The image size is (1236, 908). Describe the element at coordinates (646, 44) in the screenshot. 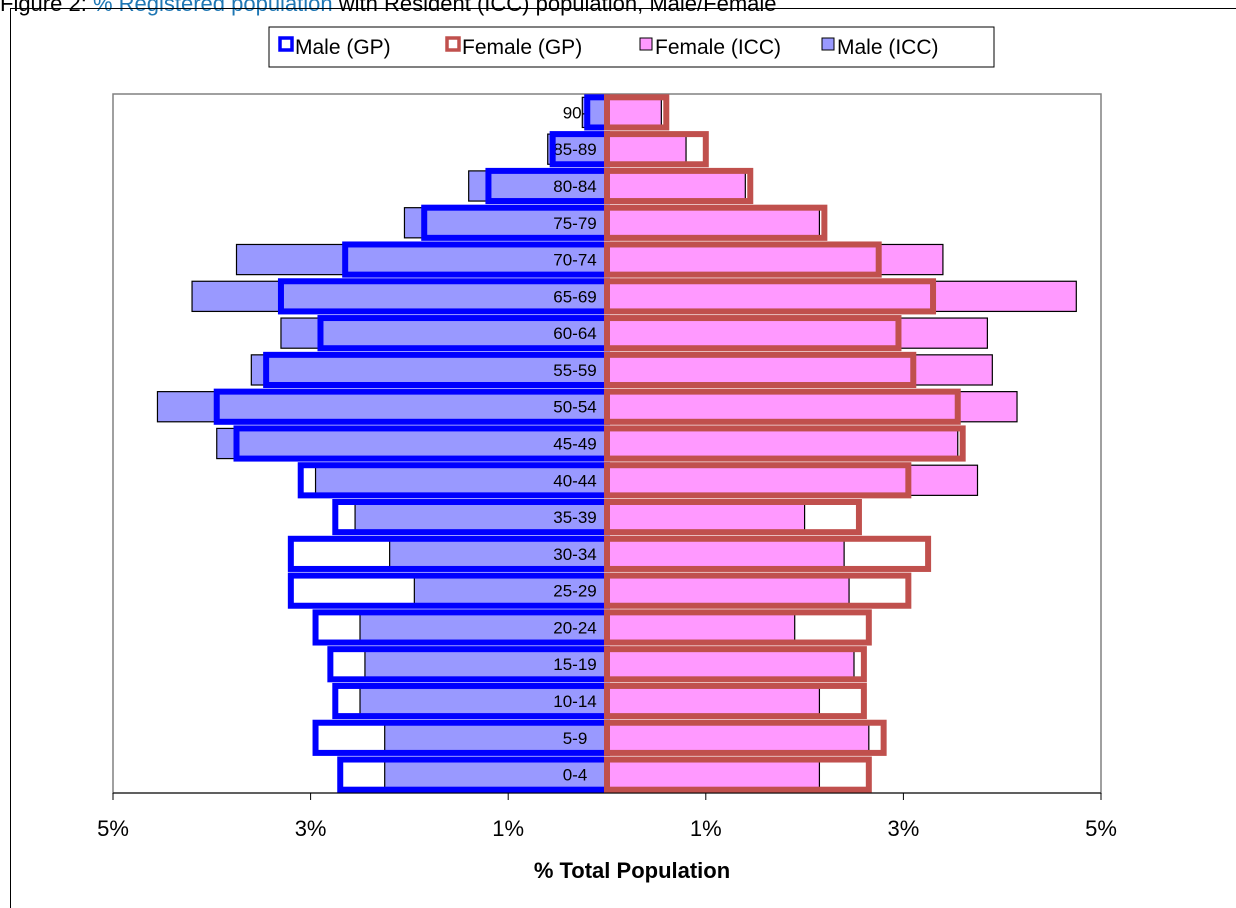

I see `legend-swatch-female-icc` at that location.